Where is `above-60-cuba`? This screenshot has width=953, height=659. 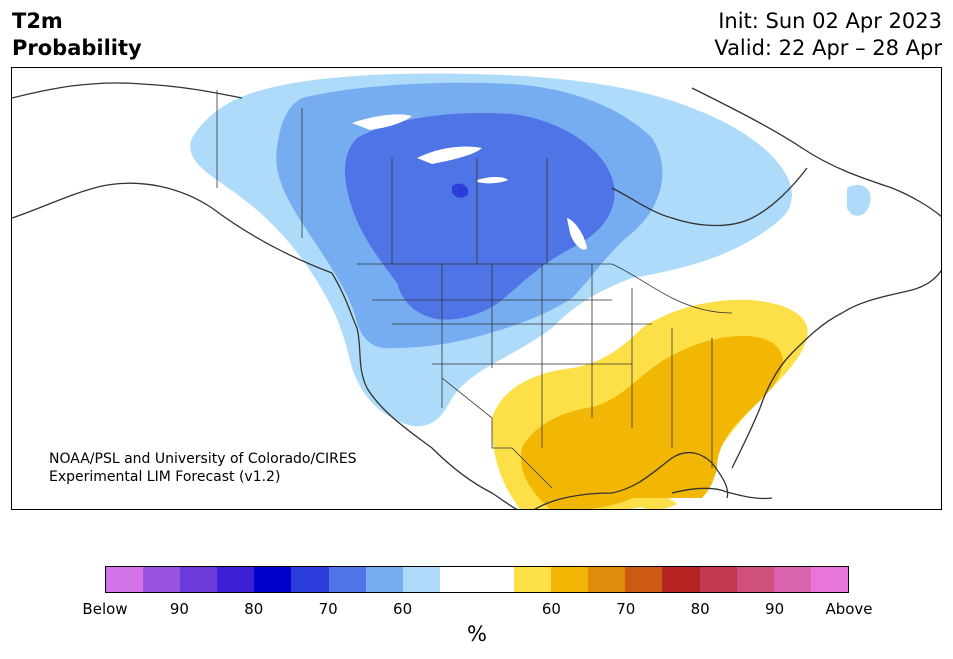
above-60-cuba is located at coordinates (659, 503).